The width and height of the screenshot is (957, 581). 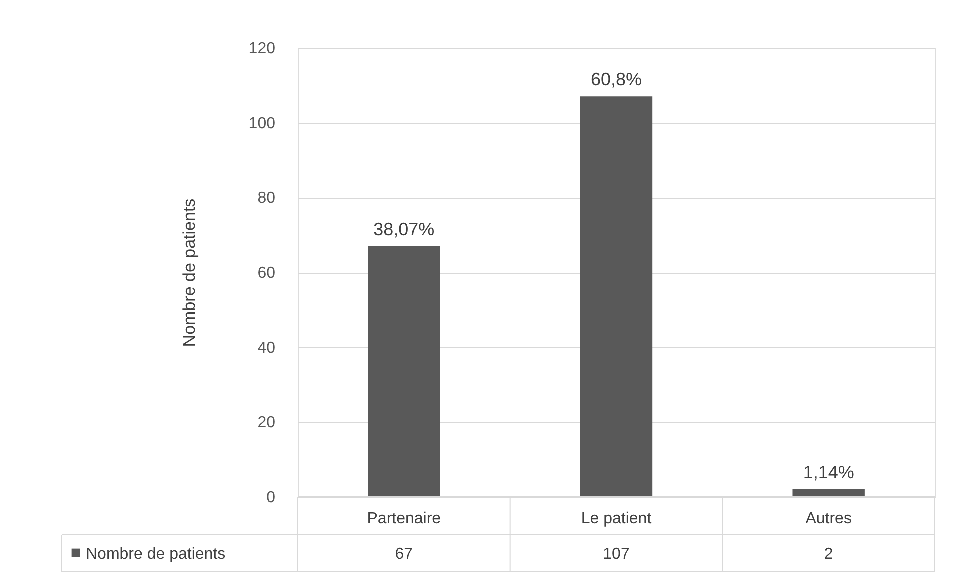 I want to click on annotation: 1,14%, so click(x=828, y=472).